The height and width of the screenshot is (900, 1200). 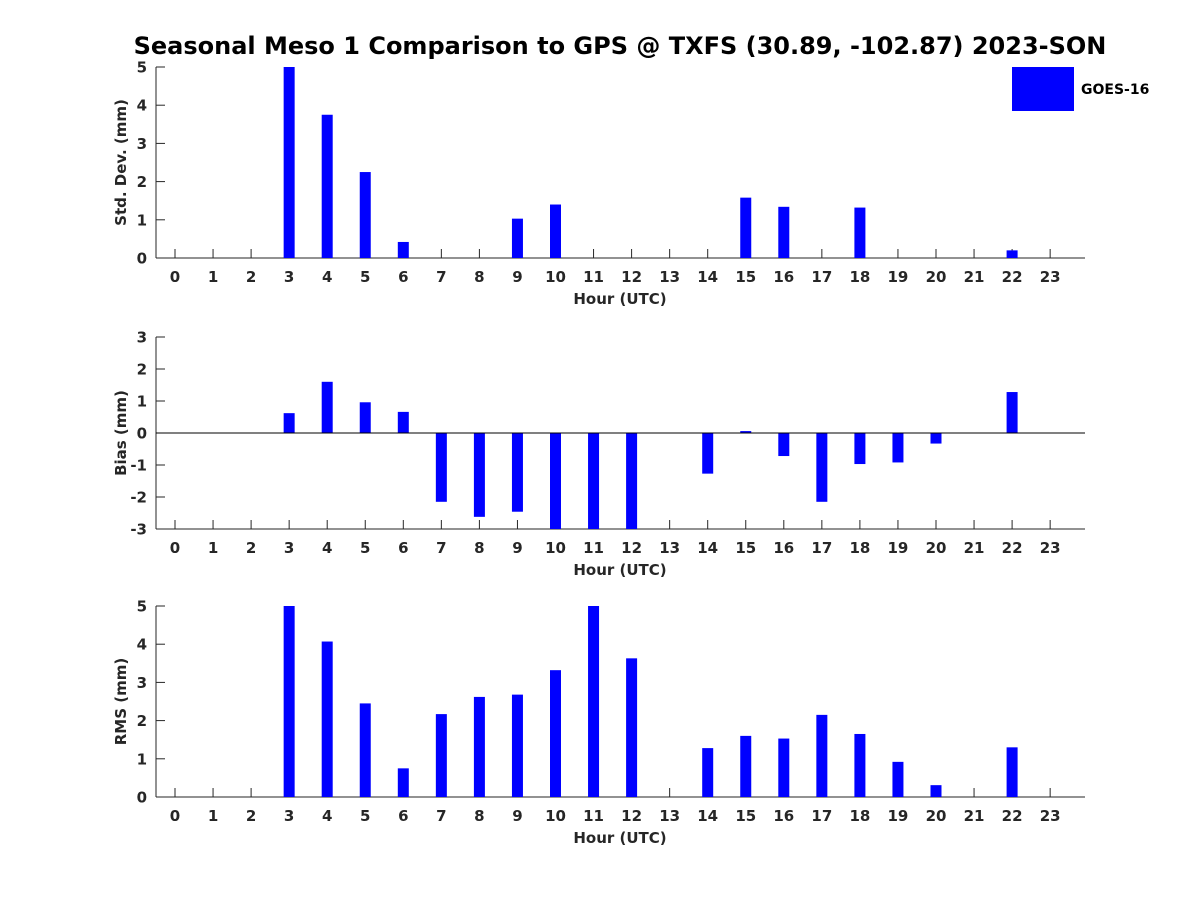 What do you see at coordinates (142, 759) in the screenshot?
I see `panel3-y-tick-label: 1` at bounding box center [142, 759].